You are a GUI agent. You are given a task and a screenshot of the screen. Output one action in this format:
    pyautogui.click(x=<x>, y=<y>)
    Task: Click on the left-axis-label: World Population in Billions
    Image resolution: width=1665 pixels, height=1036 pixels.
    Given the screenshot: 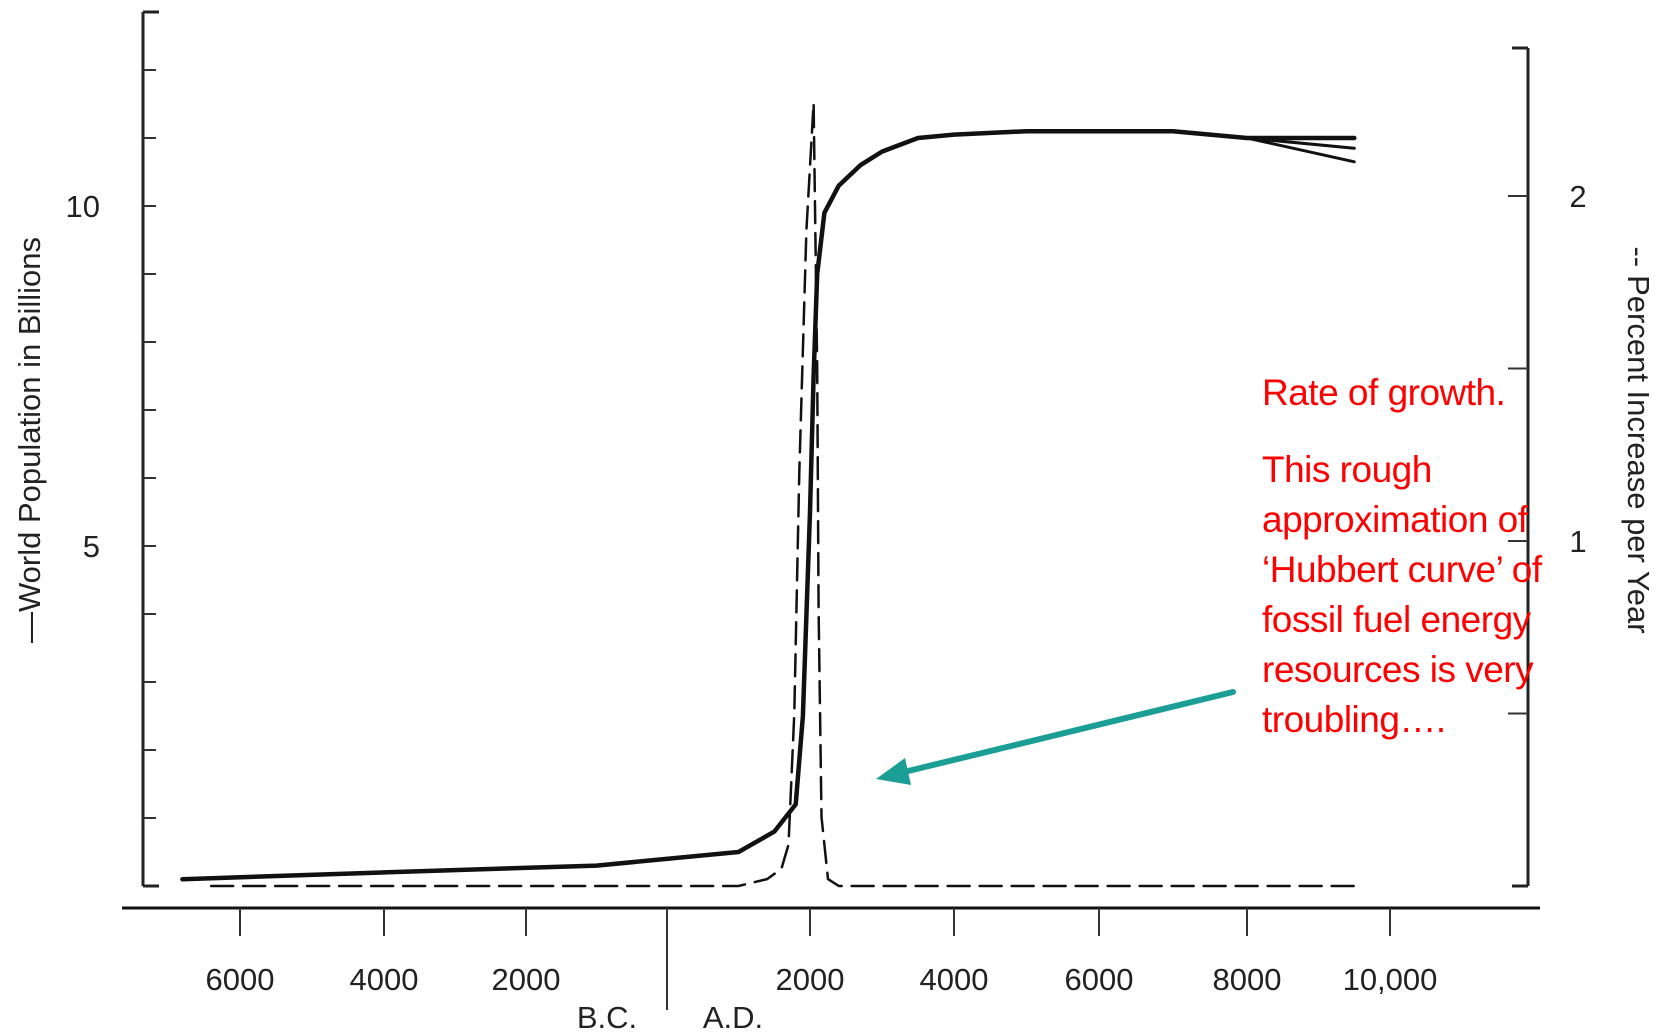 What is the action you would take?
    pyautogui.click(x=29, y=424)
    